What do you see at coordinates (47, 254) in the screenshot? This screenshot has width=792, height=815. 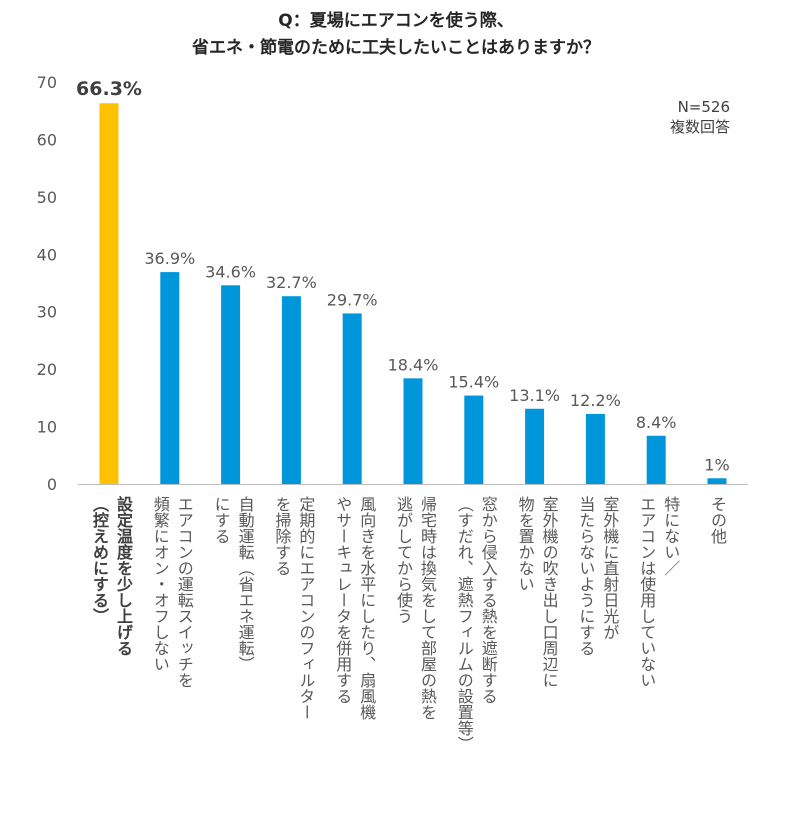 I see `y-tick-label: 40` at bounding box center [47, 254].